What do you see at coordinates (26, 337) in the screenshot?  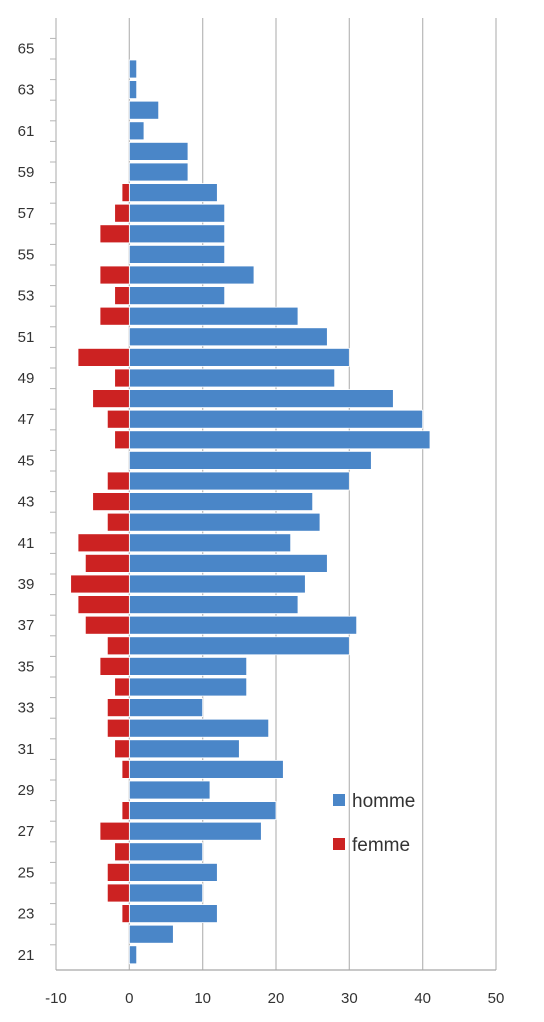 I see `y-tick-label: 51` at bounding box center [26, 337].